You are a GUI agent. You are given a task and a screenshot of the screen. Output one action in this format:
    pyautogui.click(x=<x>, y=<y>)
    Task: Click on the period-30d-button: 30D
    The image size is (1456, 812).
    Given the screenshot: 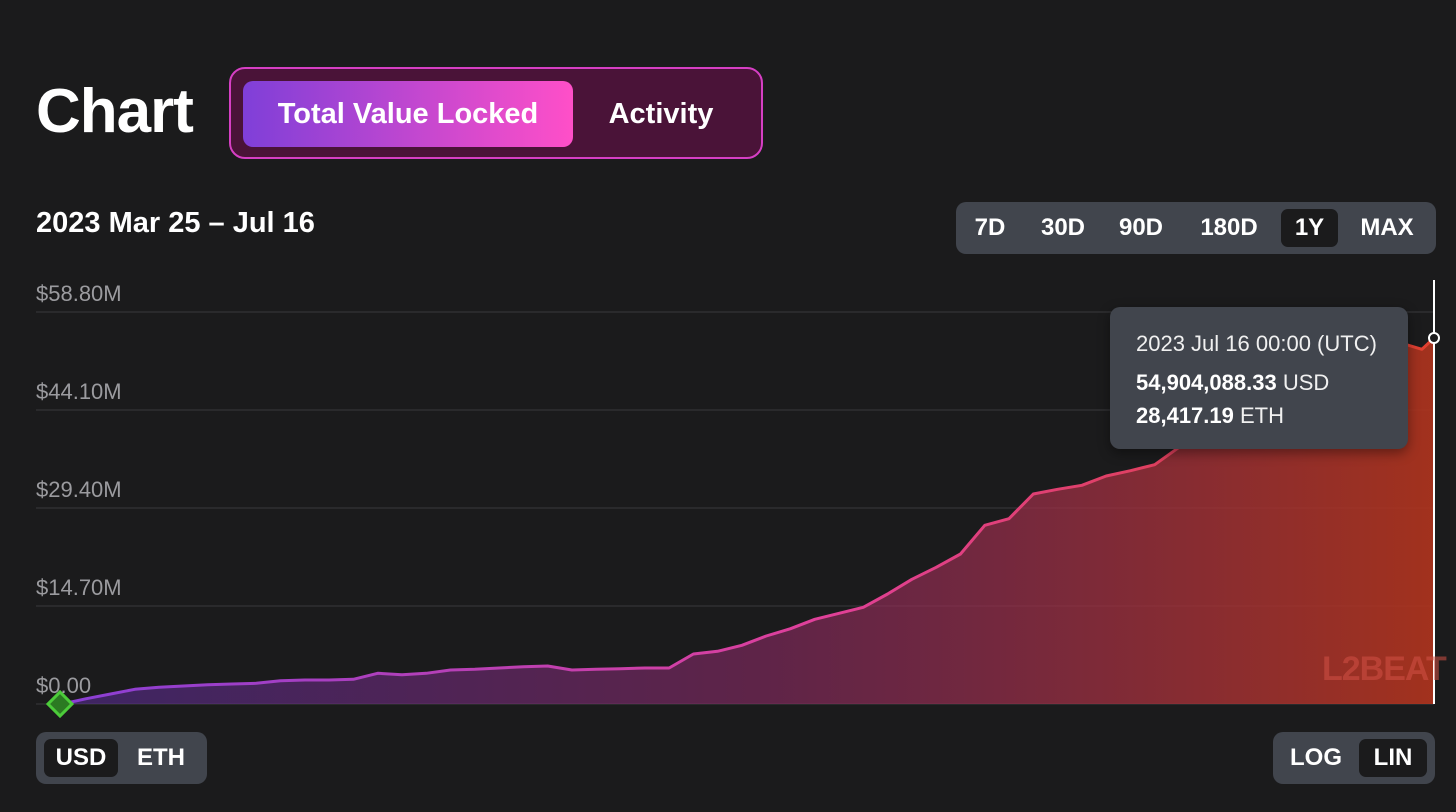 What is the action you would take?
    pyautogui.click(x=1063, y=227)
    